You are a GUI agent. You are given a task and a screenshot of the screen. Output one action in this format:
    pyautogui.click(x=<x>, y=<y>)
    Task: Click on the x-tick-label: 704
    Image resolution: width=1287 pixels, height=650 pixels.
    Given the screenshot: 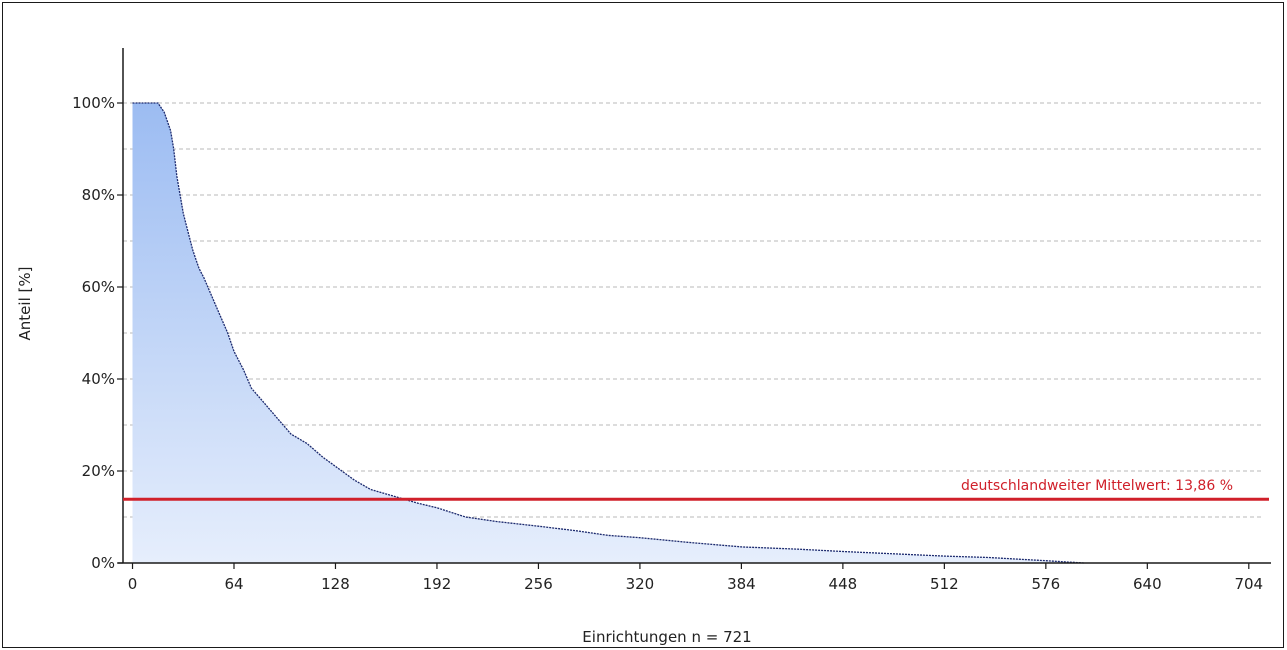 What is the action you would take?
    pyautogui.click(x=1248, y=584)
    